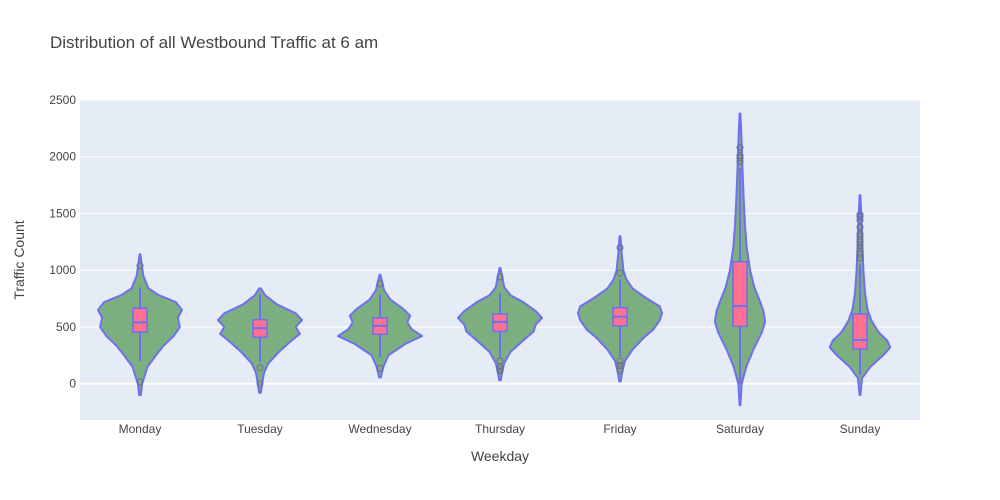 The image size is (1000, 500). What do you see at coordinates (62, 213) in the screenshot?
I see `y-tick-label: 1500` at bounding box center [62, 213].